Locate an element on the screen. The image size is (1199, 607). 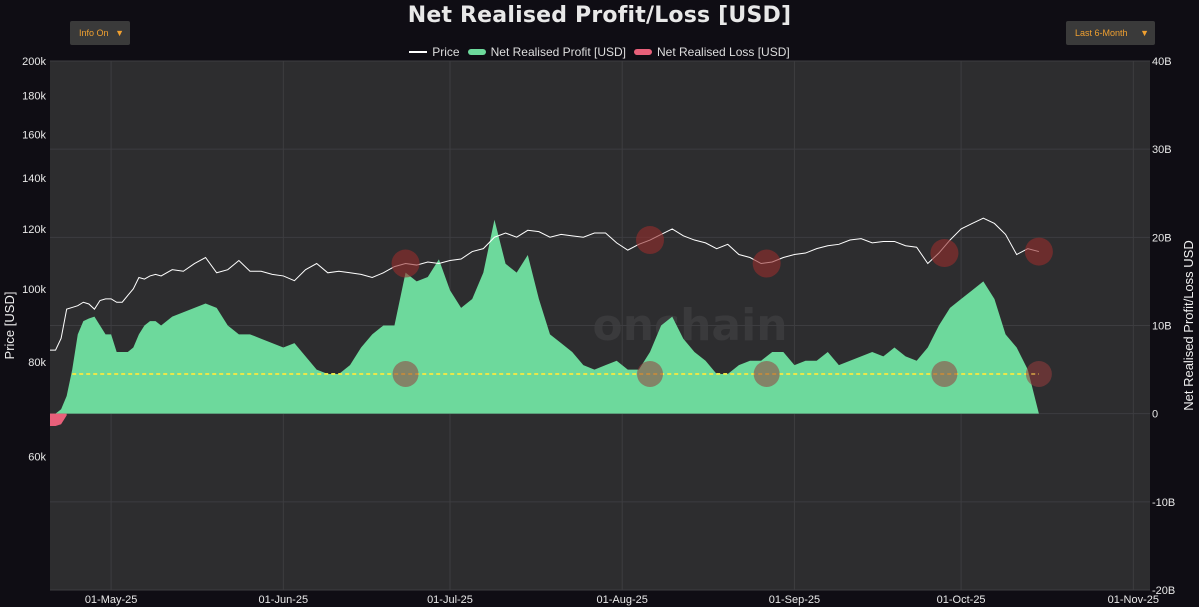
left-tick-label: 200k is located at coordinates (34, 62).